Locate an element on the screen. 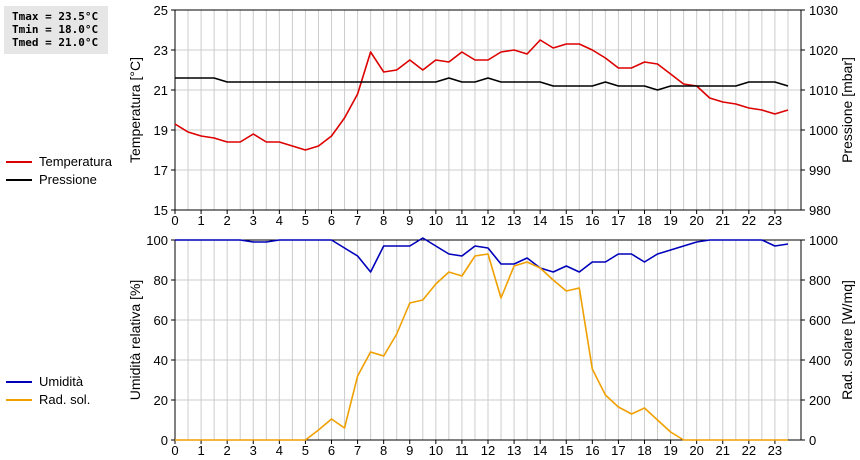 The width and height of the screenshot is (860, 460). chart2-x-tick-label: 22 is located at coordinates (749, 450).